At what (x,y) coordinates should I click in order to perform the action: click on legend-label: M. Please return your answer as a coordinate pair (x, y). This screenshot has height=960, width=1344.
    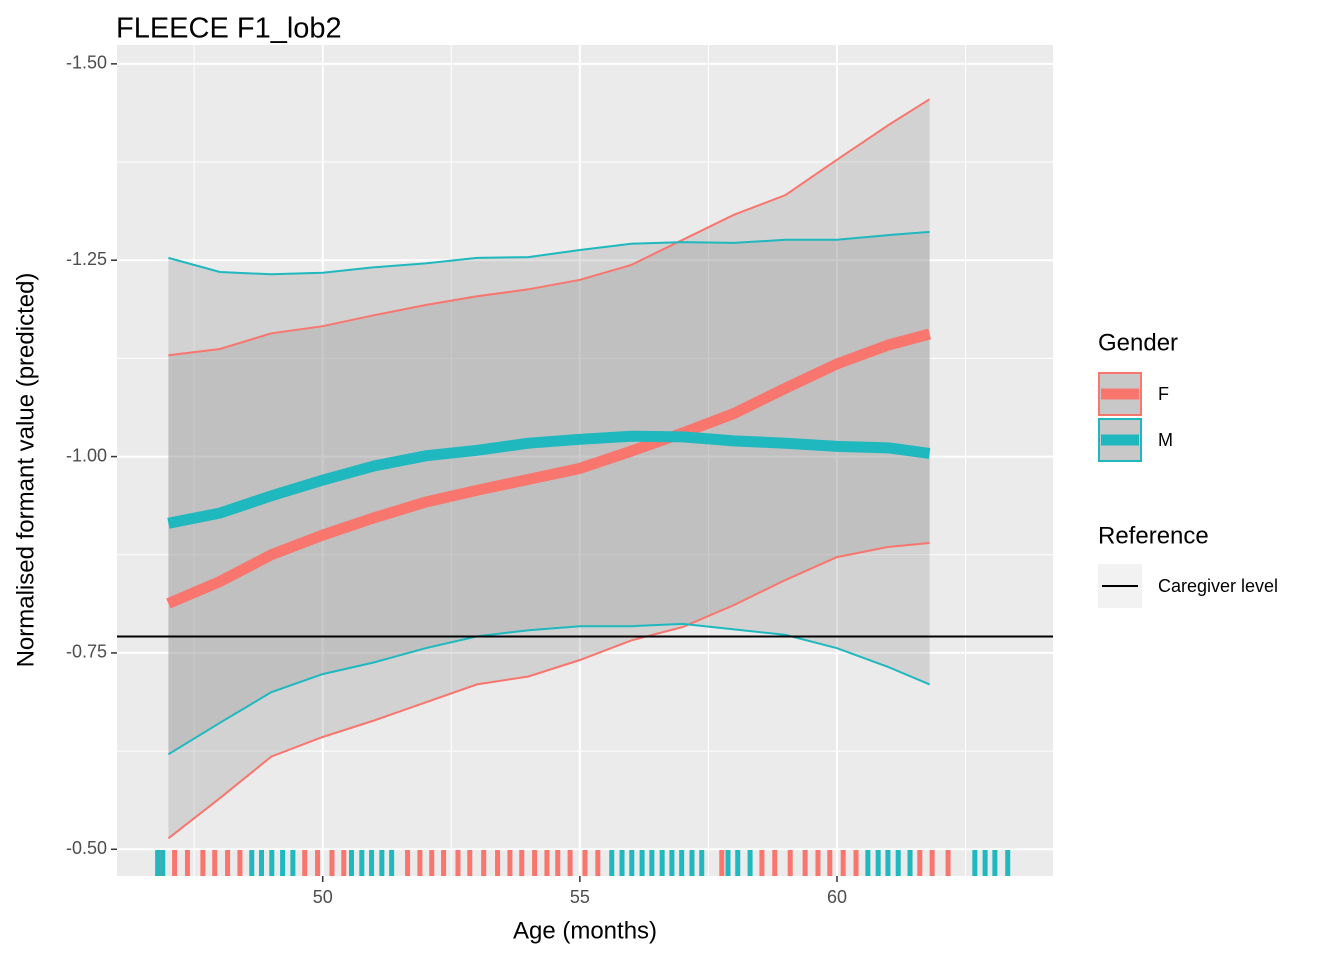
    Looking at the image, I should click on (1165, 440).